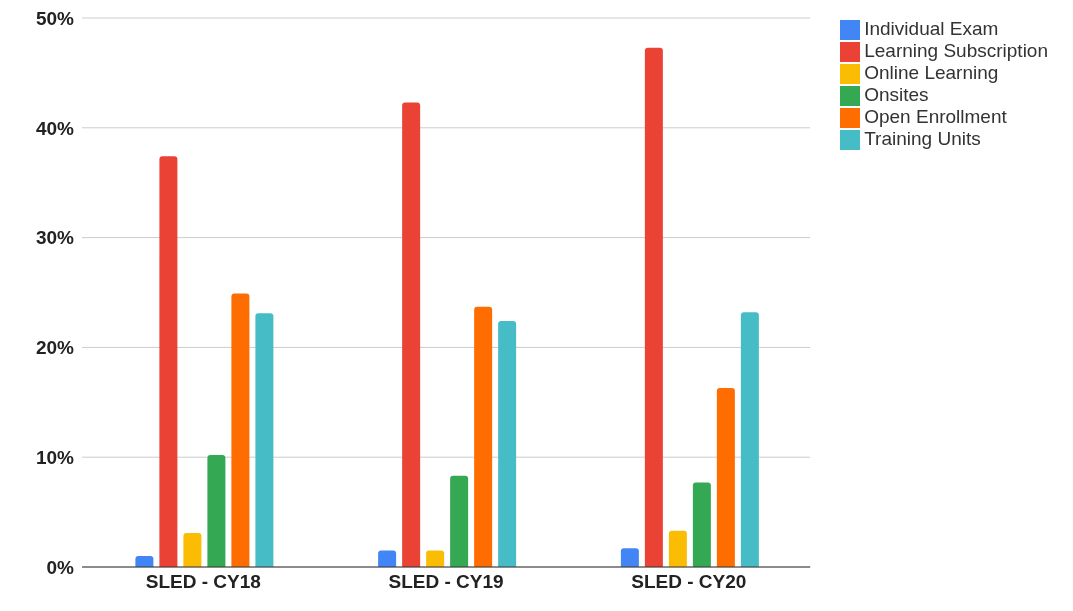 The image size is (1073, 611). Describe the element at coordinates (55, 18) in the screenshot. I see `y-tick-label: 50%` at that location.